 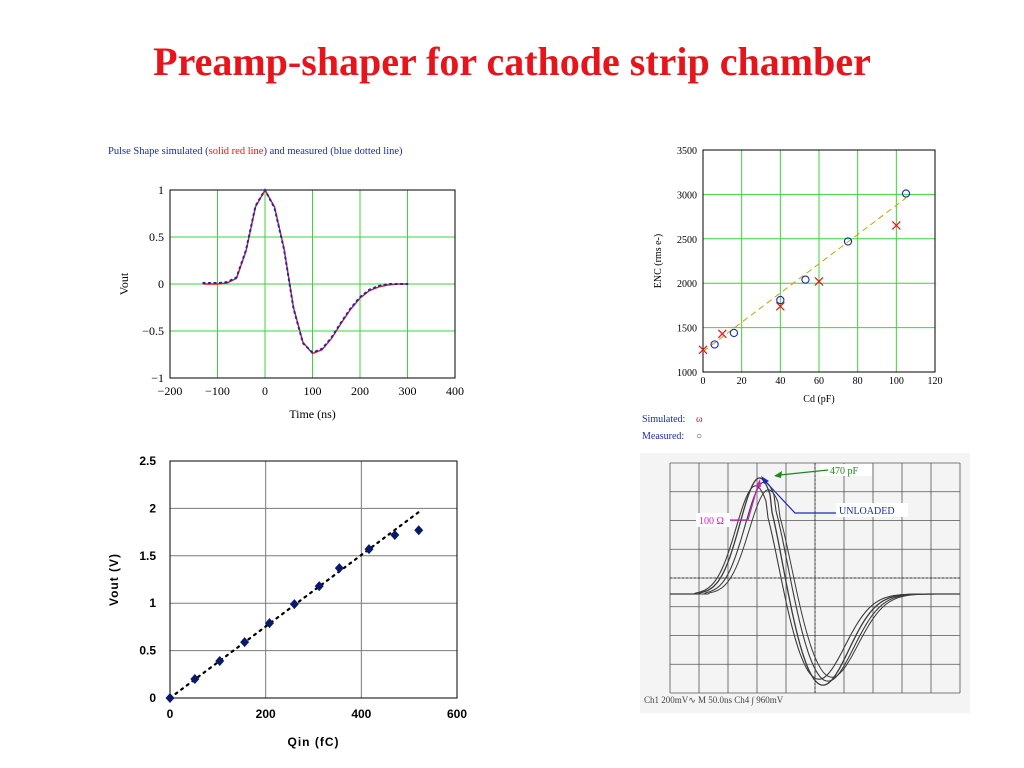 What do you see at coordinates (818, 399) in the screenshot?
I see `enc-x-axis-label: Cd (pF)` at bounding box center [818, 399].